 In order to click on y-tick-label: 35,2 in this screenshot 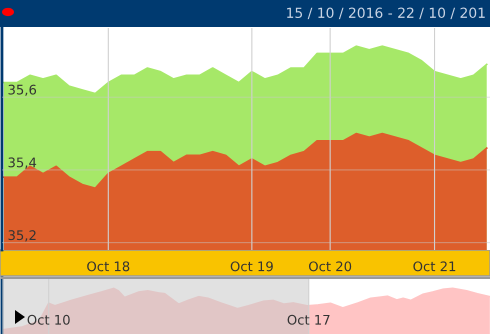, I will do `click(22, 236)`.